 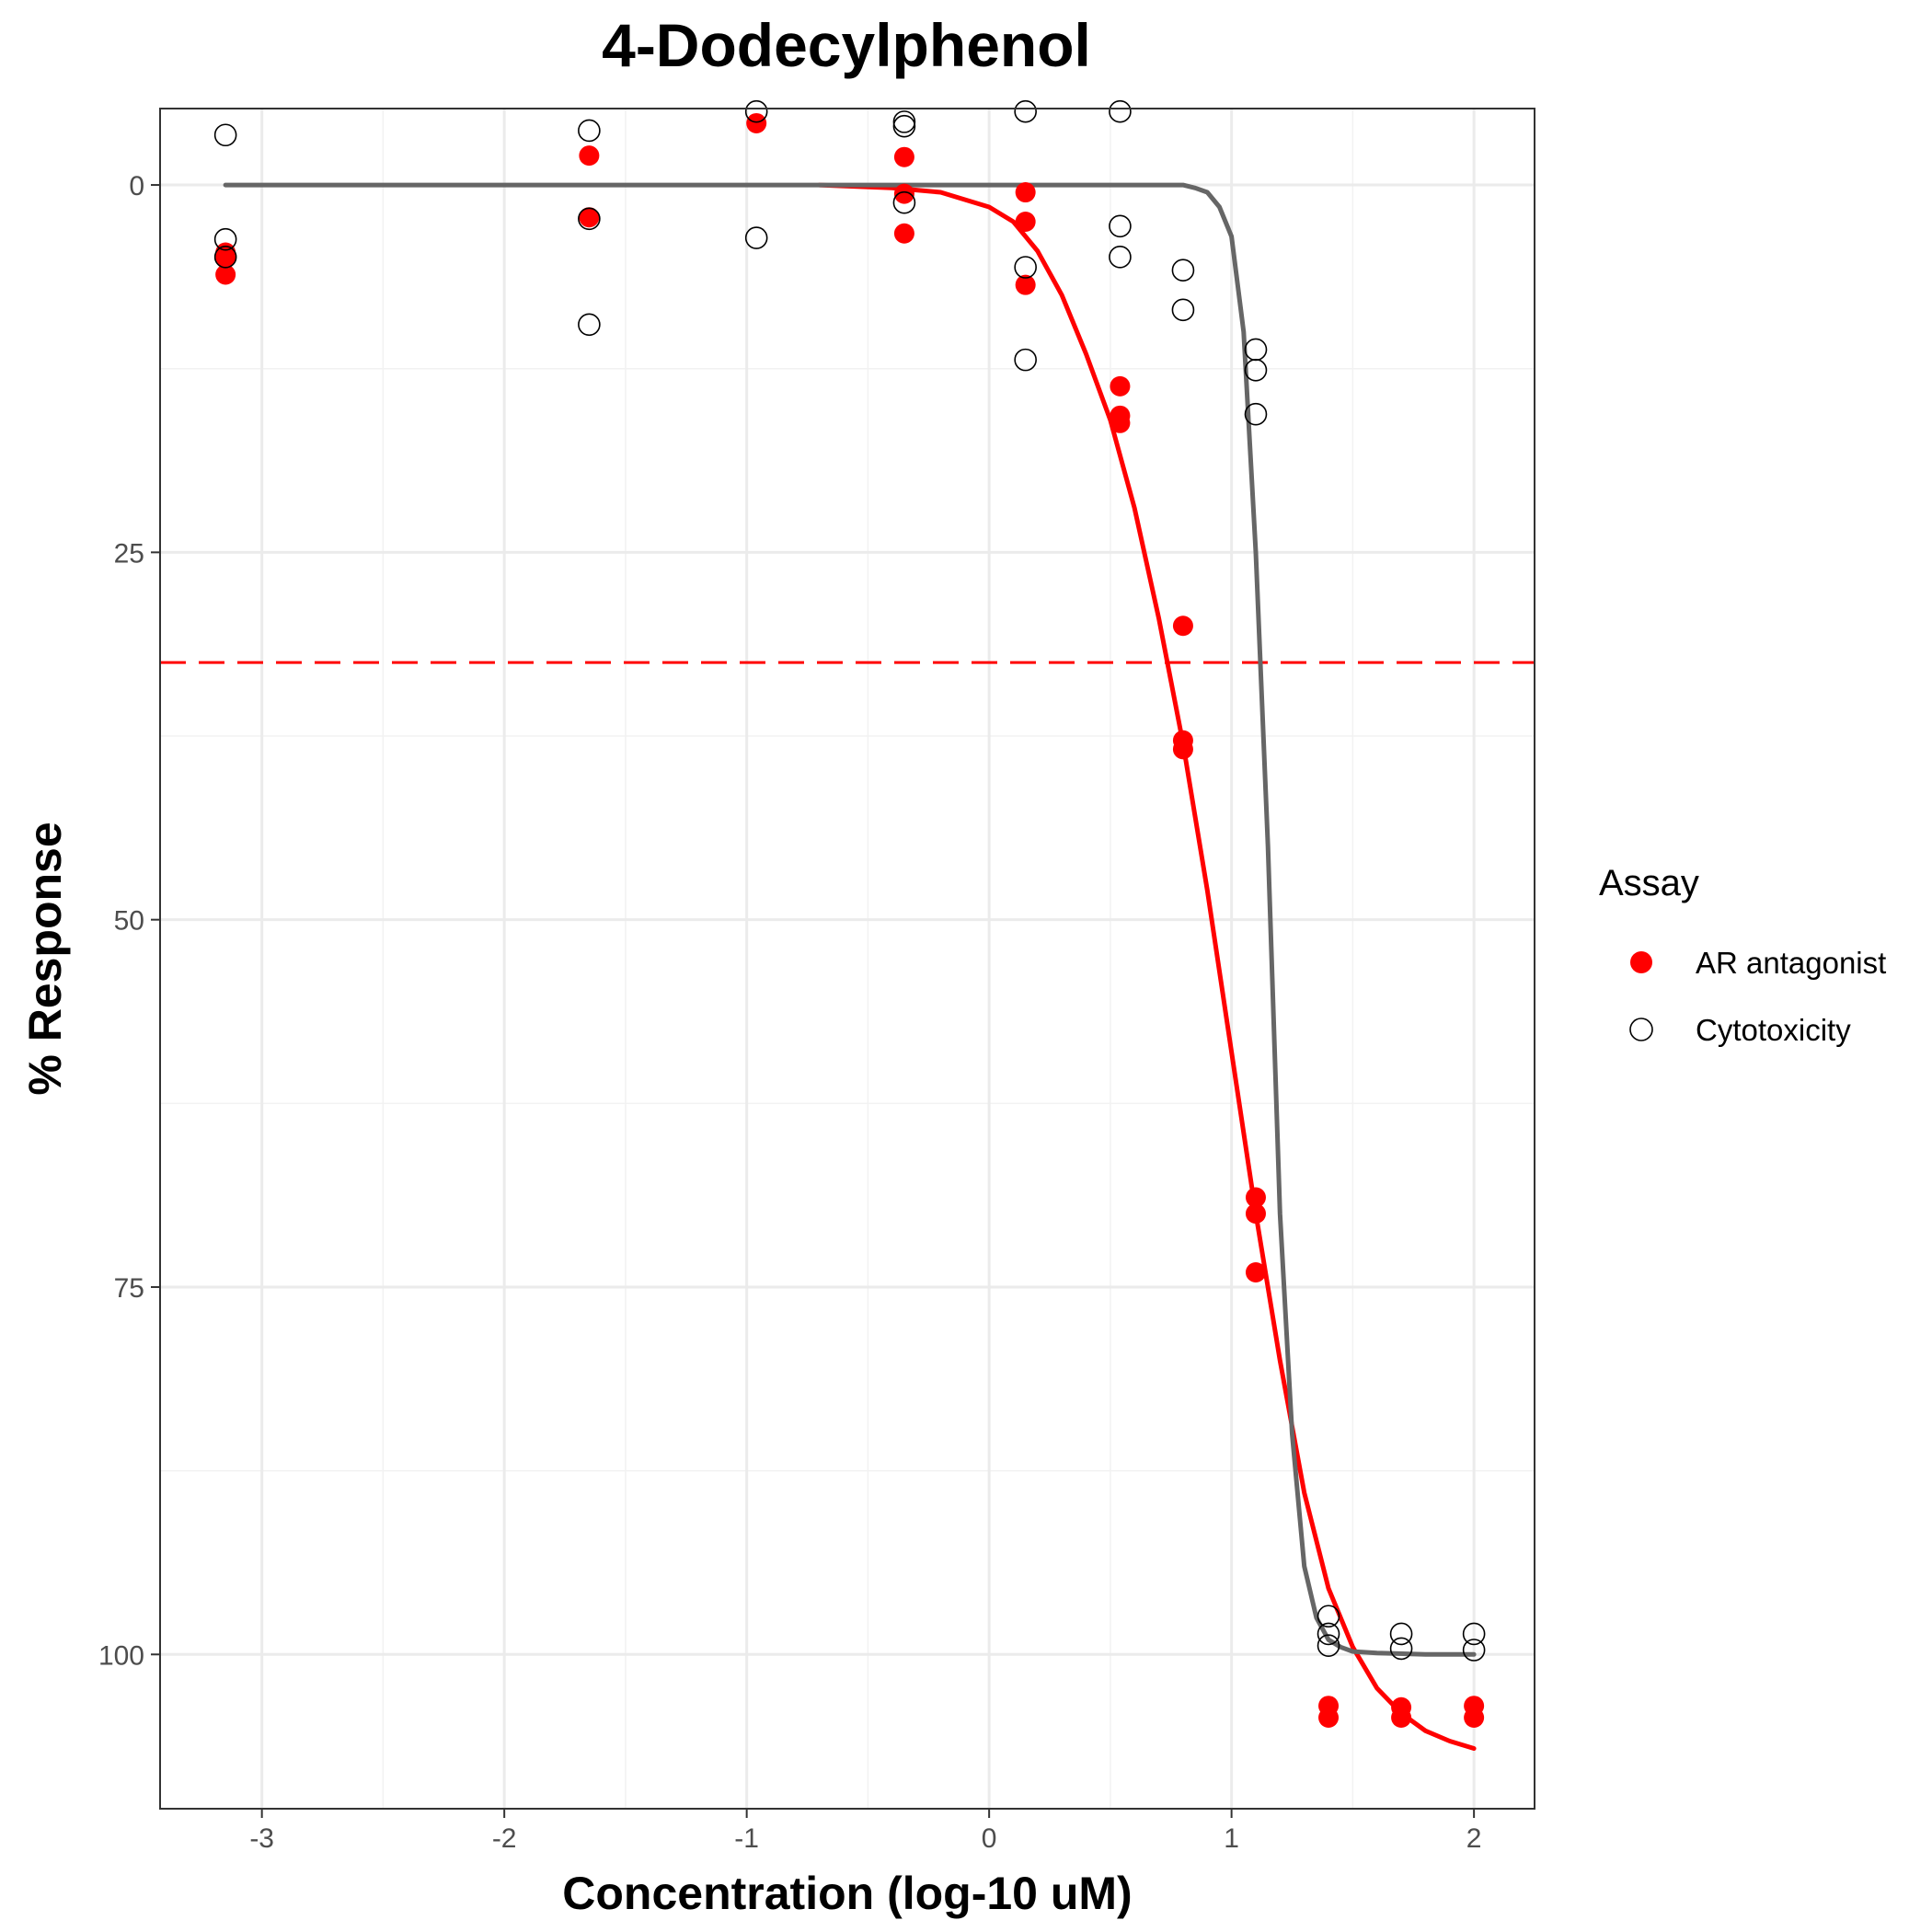 I want to click on x-tick-label: -3, so click(x=261, y=1838).